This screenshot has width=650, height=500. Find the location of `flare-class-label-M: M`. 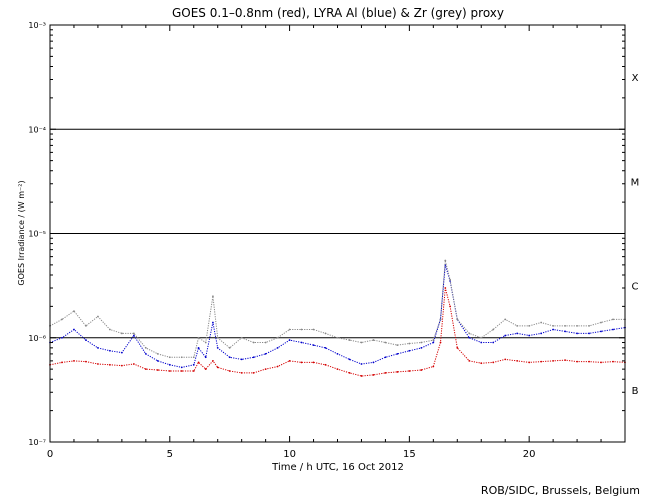

flare-class-label-M: M is located at coordinates (635, 182).